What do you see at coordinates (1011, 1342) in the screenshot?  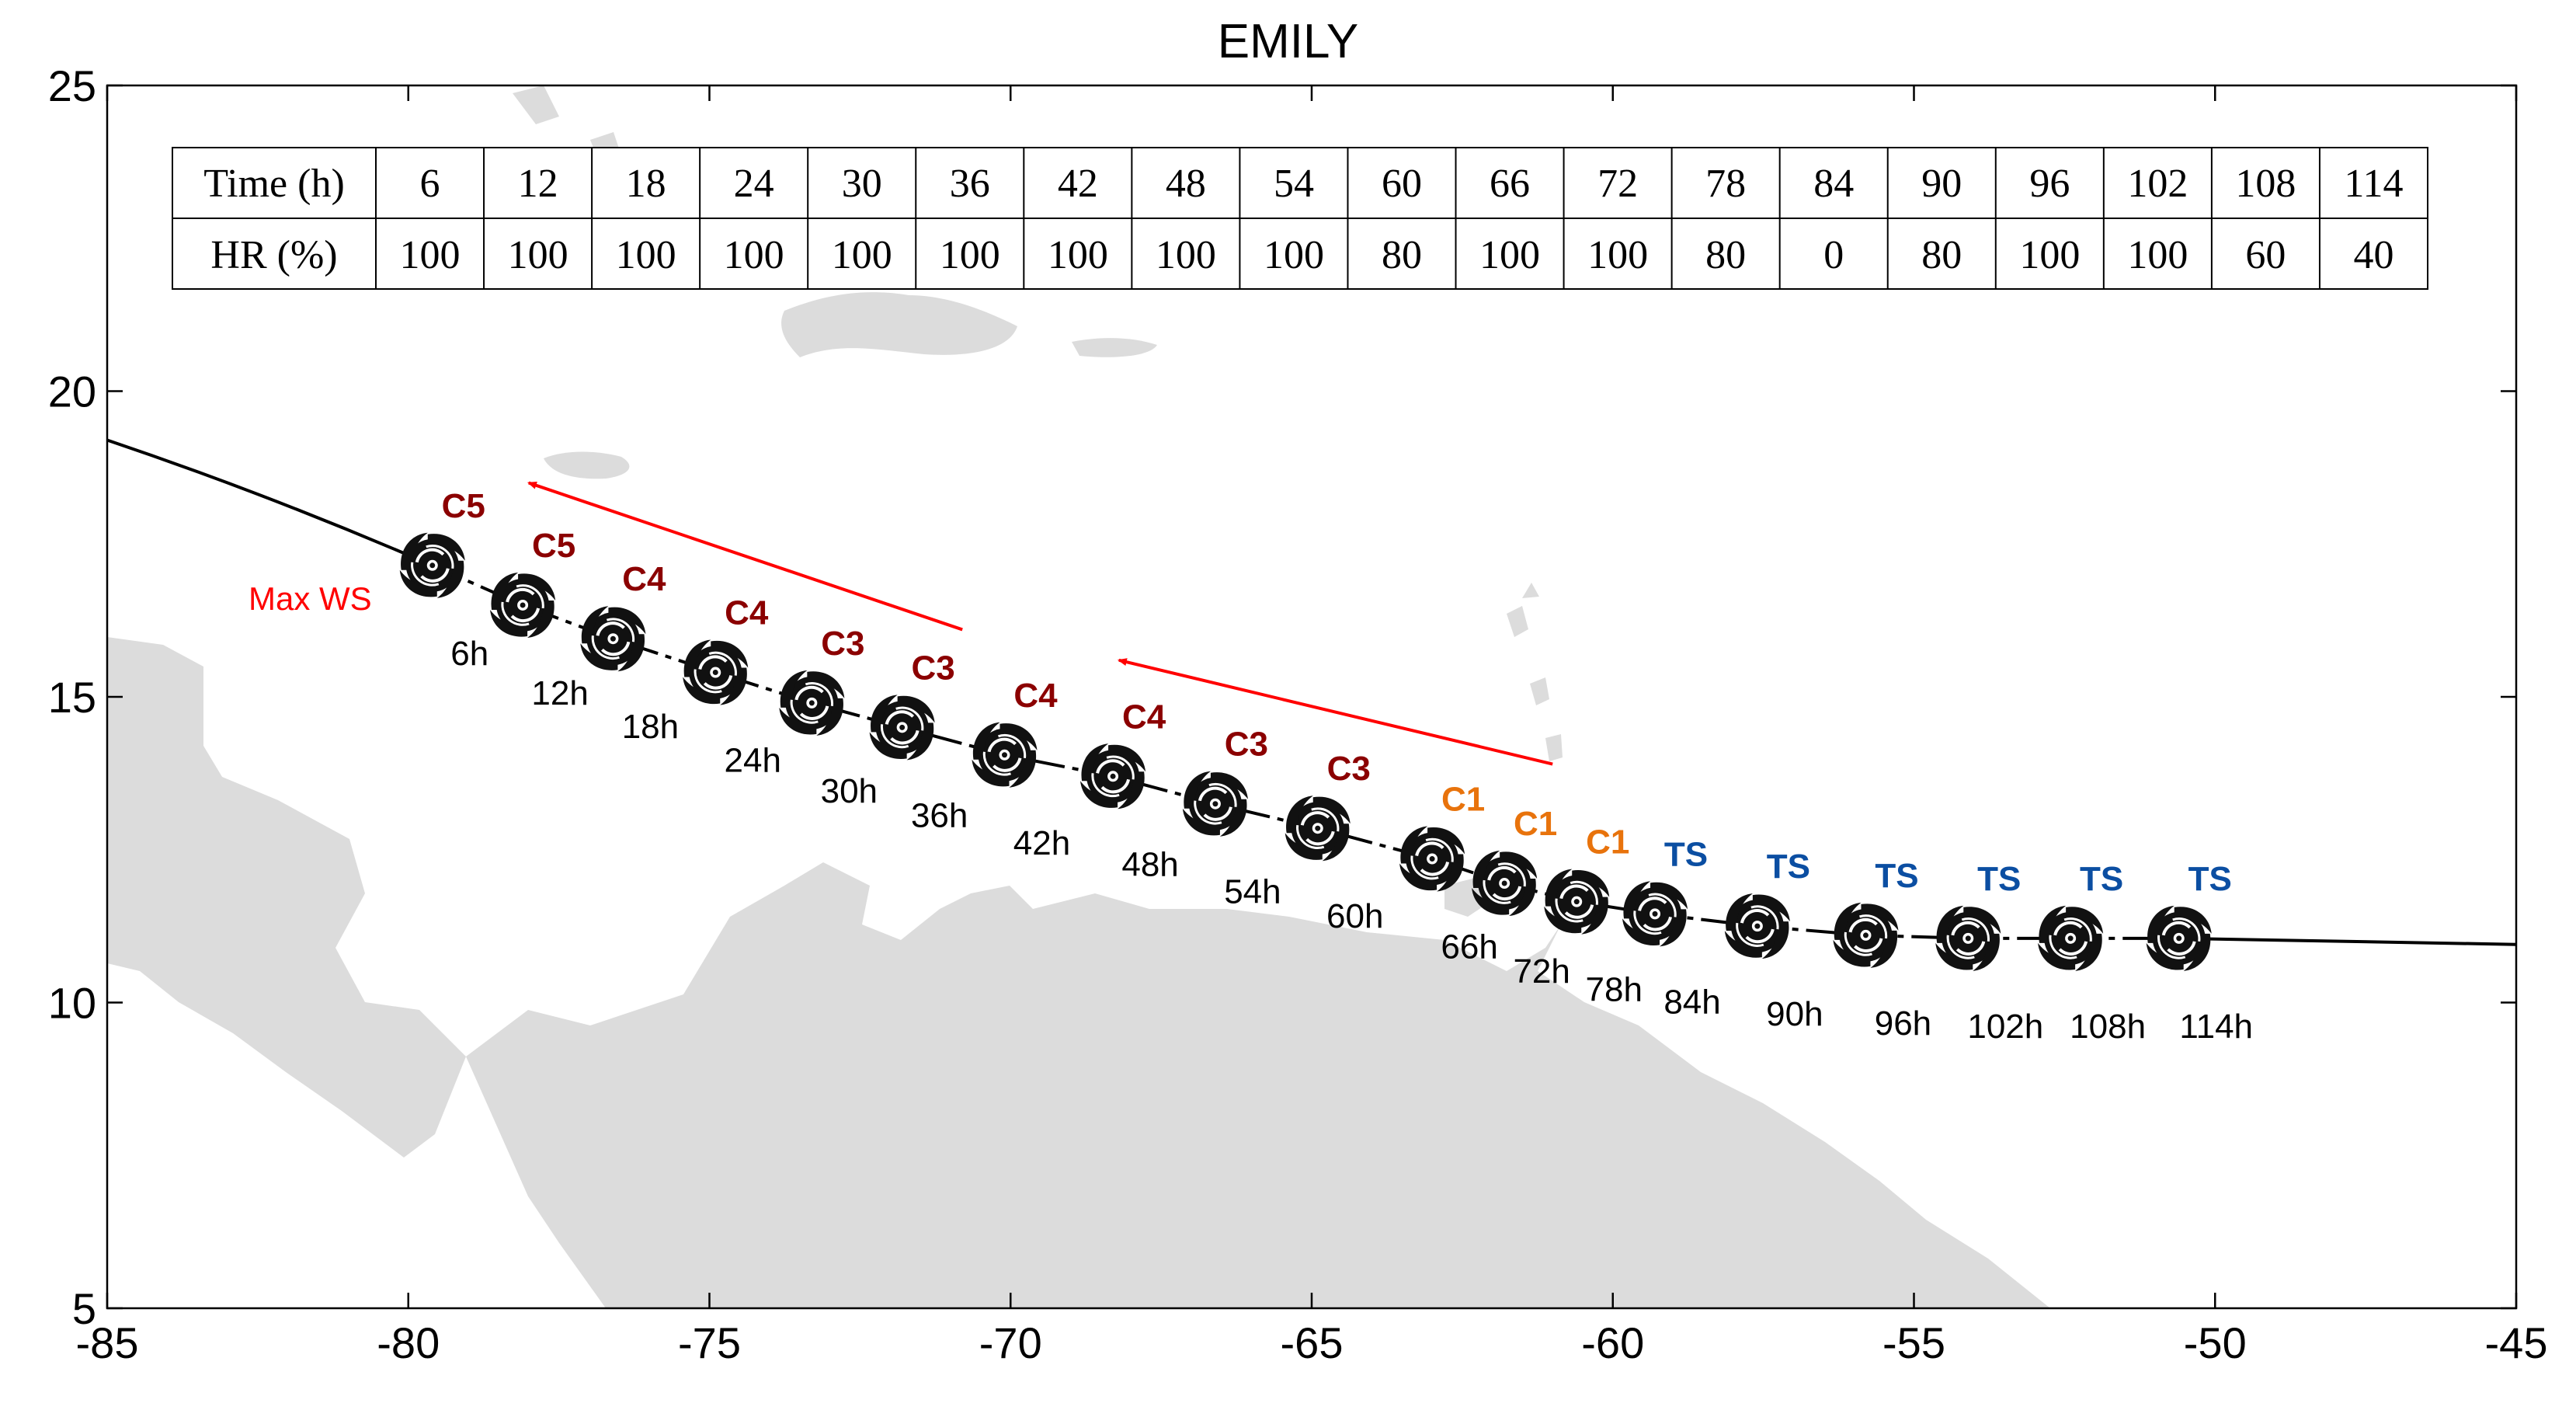 I see `x-tick-label: -70` at bounding box center [1011, 1342].